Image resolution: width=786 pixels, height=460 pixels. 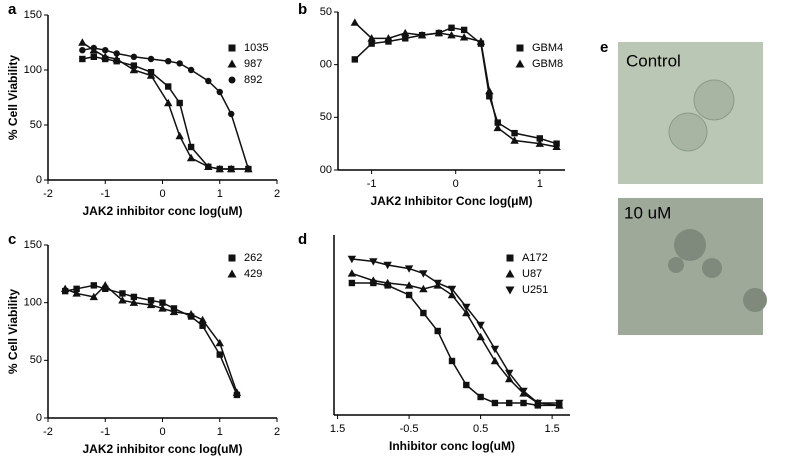 What do you see at coordinates (690, 266) in the screenshot?
I see `micrograph` at bounding box center [690, 266].